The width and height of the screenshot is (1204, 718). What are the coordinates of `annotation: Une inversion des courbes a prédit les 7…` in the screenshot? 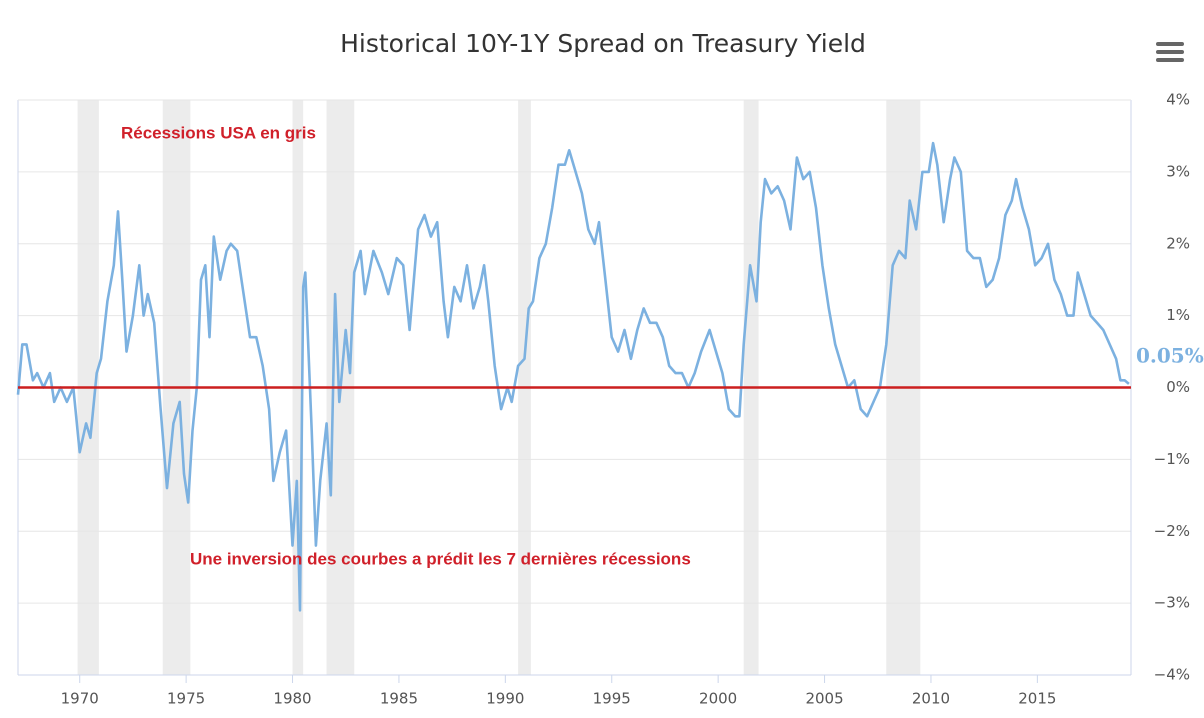 It's located at (440, 558).